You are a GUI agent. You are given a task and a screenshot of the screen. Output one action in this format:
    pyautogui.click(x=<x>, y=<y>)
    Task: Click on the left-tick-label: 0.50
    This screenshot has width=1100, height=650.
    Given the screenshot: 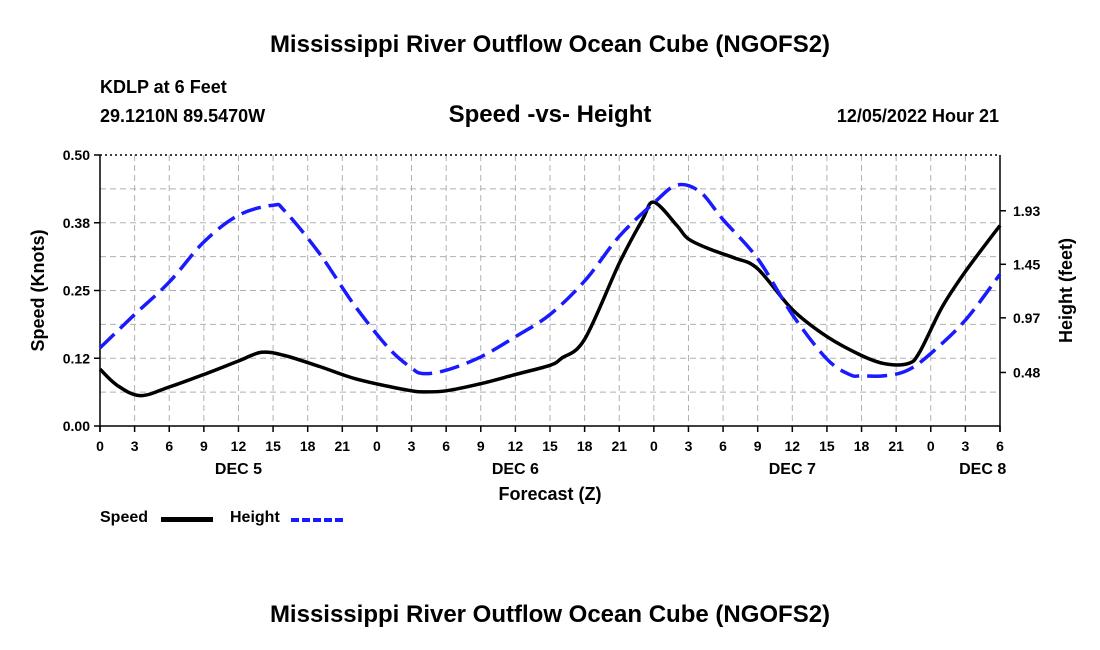 What is the action you would take?
    pyautogui.click(x=76, y=155)
    